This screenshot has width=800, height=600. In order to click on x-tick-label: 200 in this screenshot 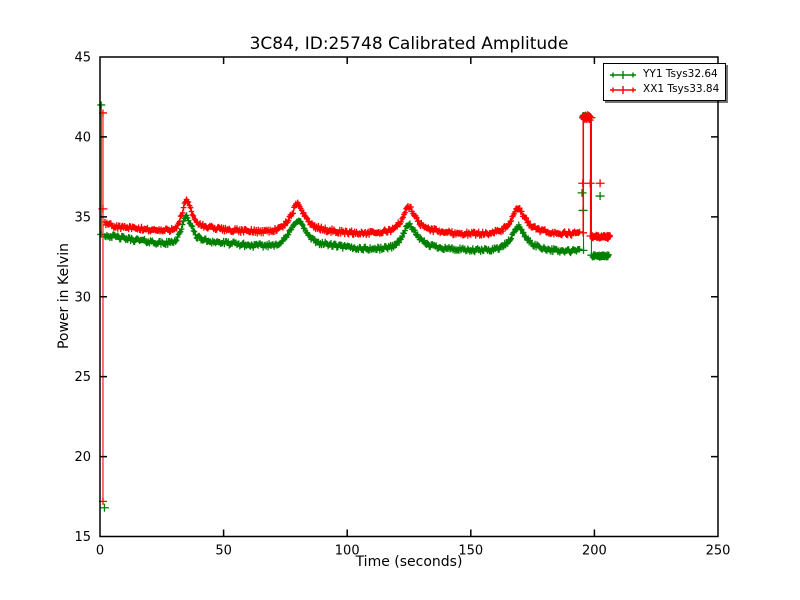, I will do `click(594, 551)`.